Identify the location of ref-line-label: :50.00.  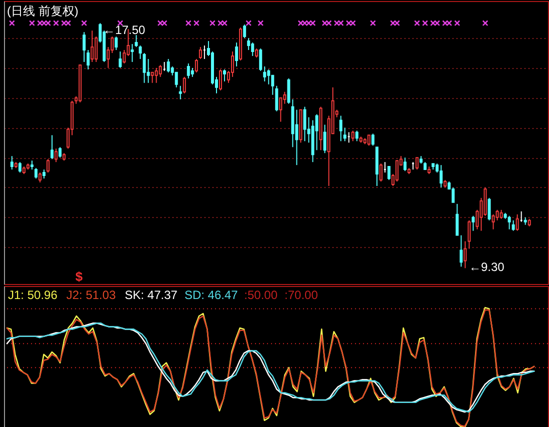
(261, 295).